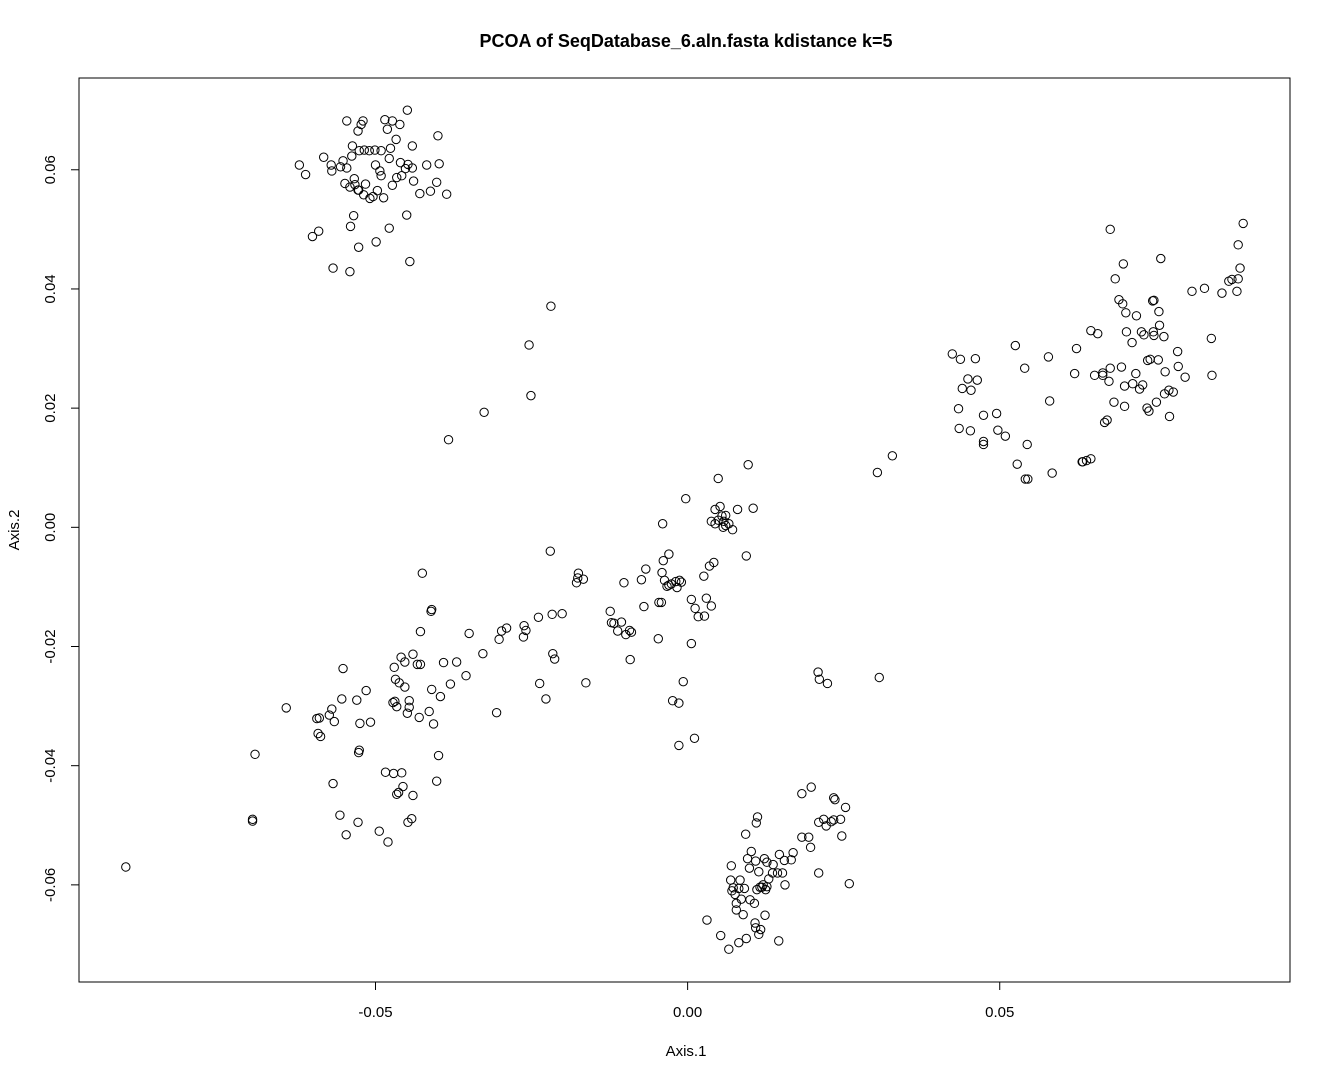 Image resolution: width=1331 pixels, height=1080 pixels. Describe the element at coordinates (14, 530) in the screenshot. I see `y-axis-label: Axis.2` at that location.